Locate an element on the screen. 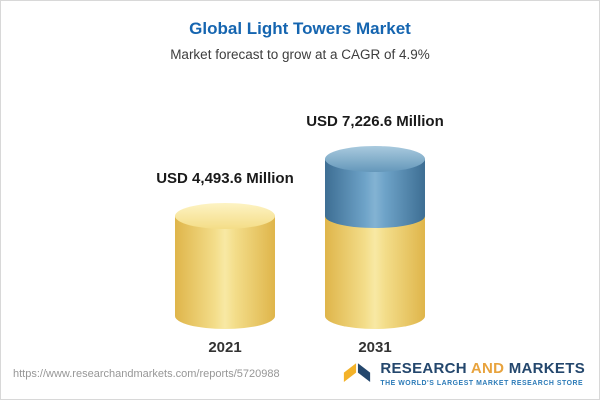 This screenshot has width=600, height=400. bar-column-2021: USD 4,493.6 Million 2021 is located at coordinates (225, 263).